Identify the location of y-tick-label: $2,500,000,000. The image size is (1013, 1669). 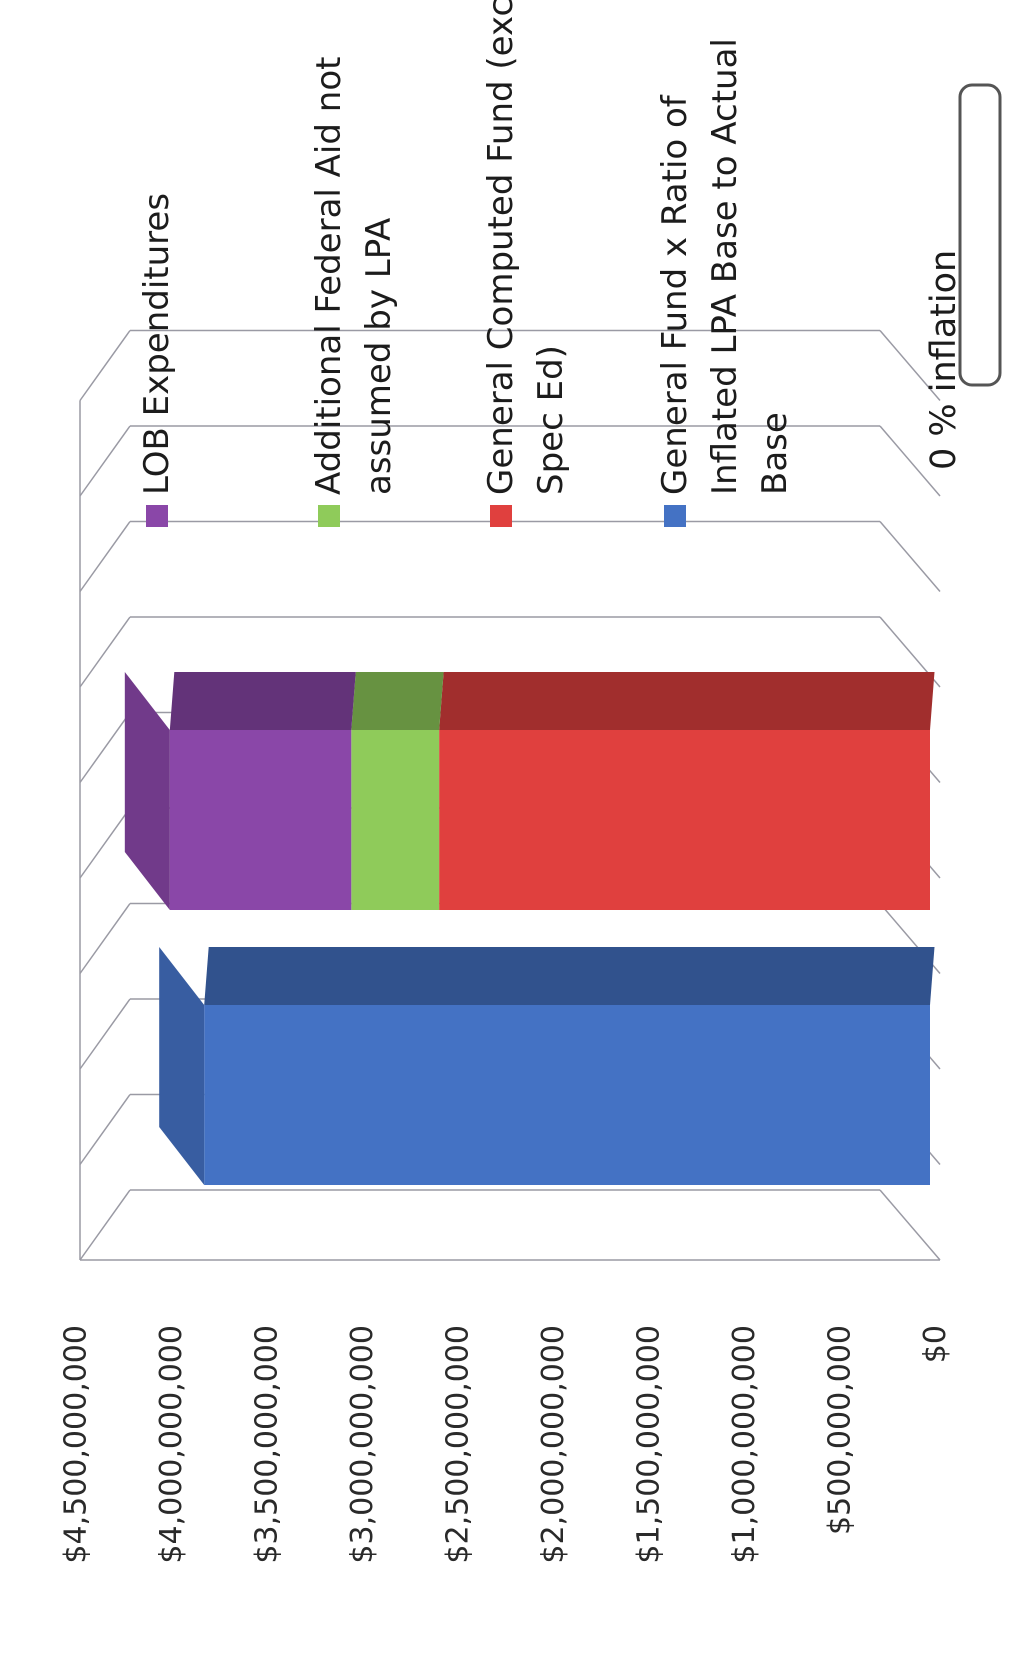
(458, 1444).